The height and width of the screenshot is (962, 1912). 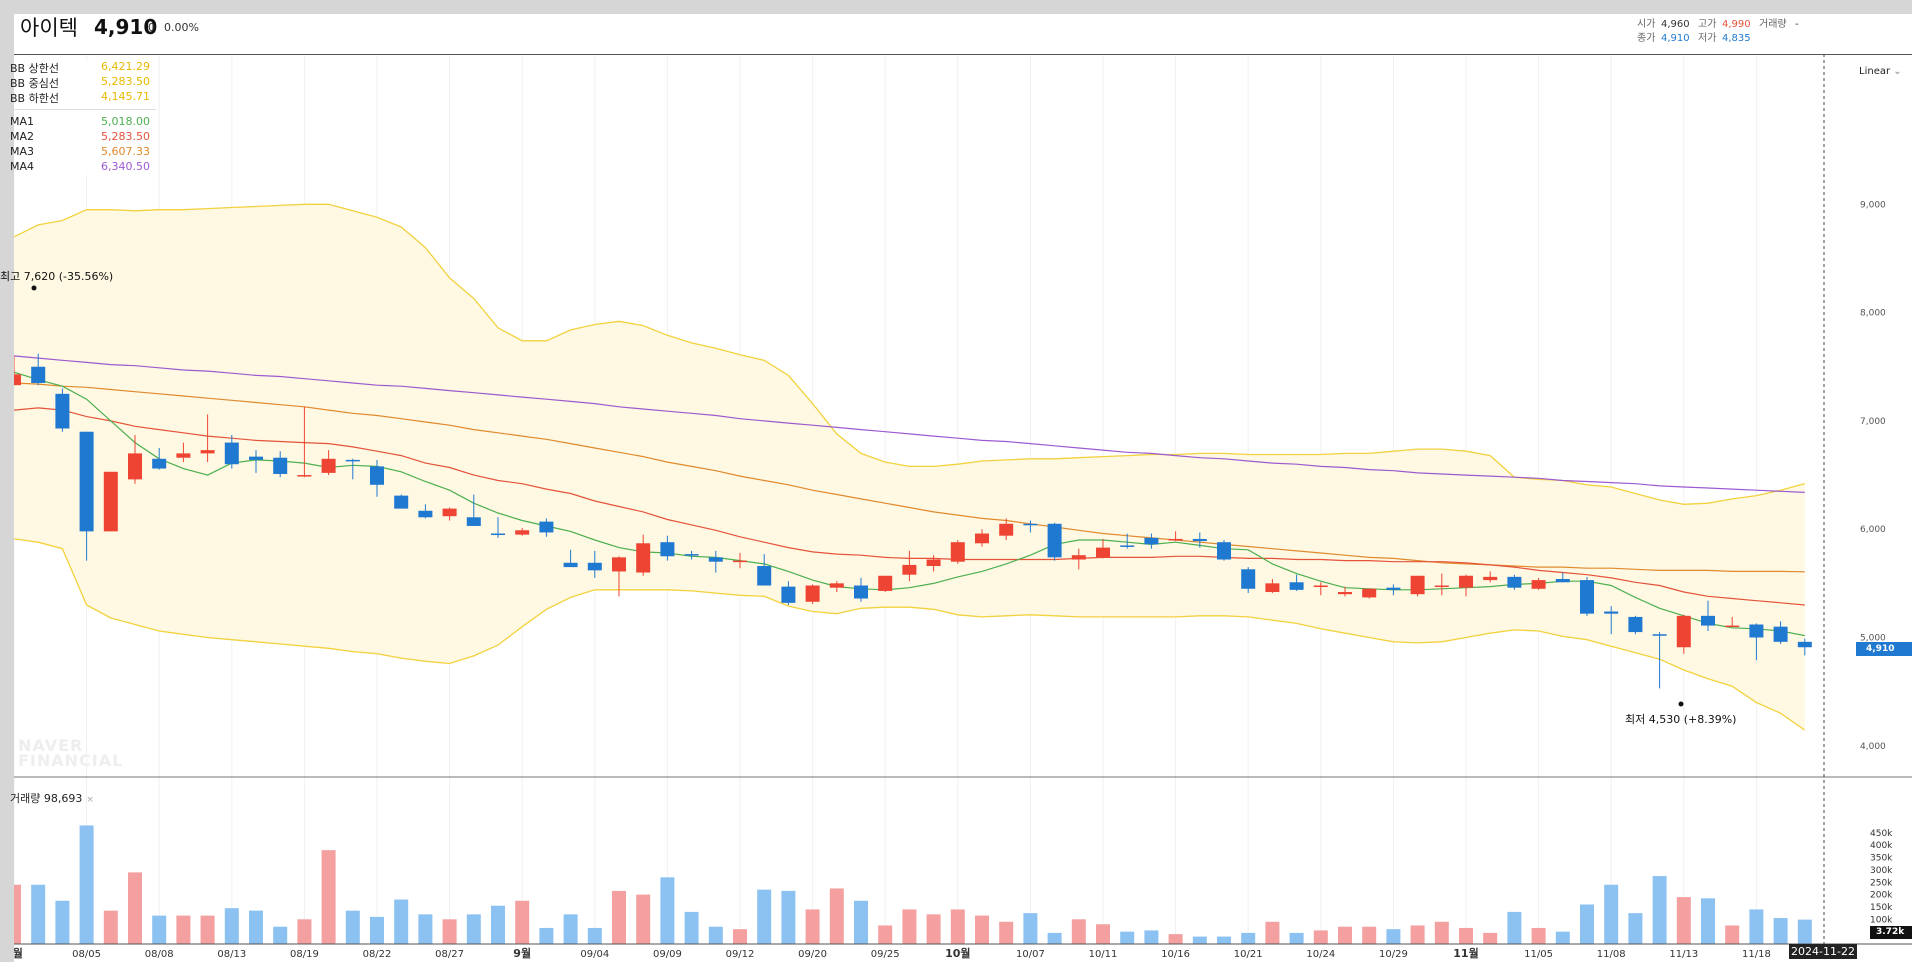 I want to click on current-price: 4,910, so click(x=126, y=27).